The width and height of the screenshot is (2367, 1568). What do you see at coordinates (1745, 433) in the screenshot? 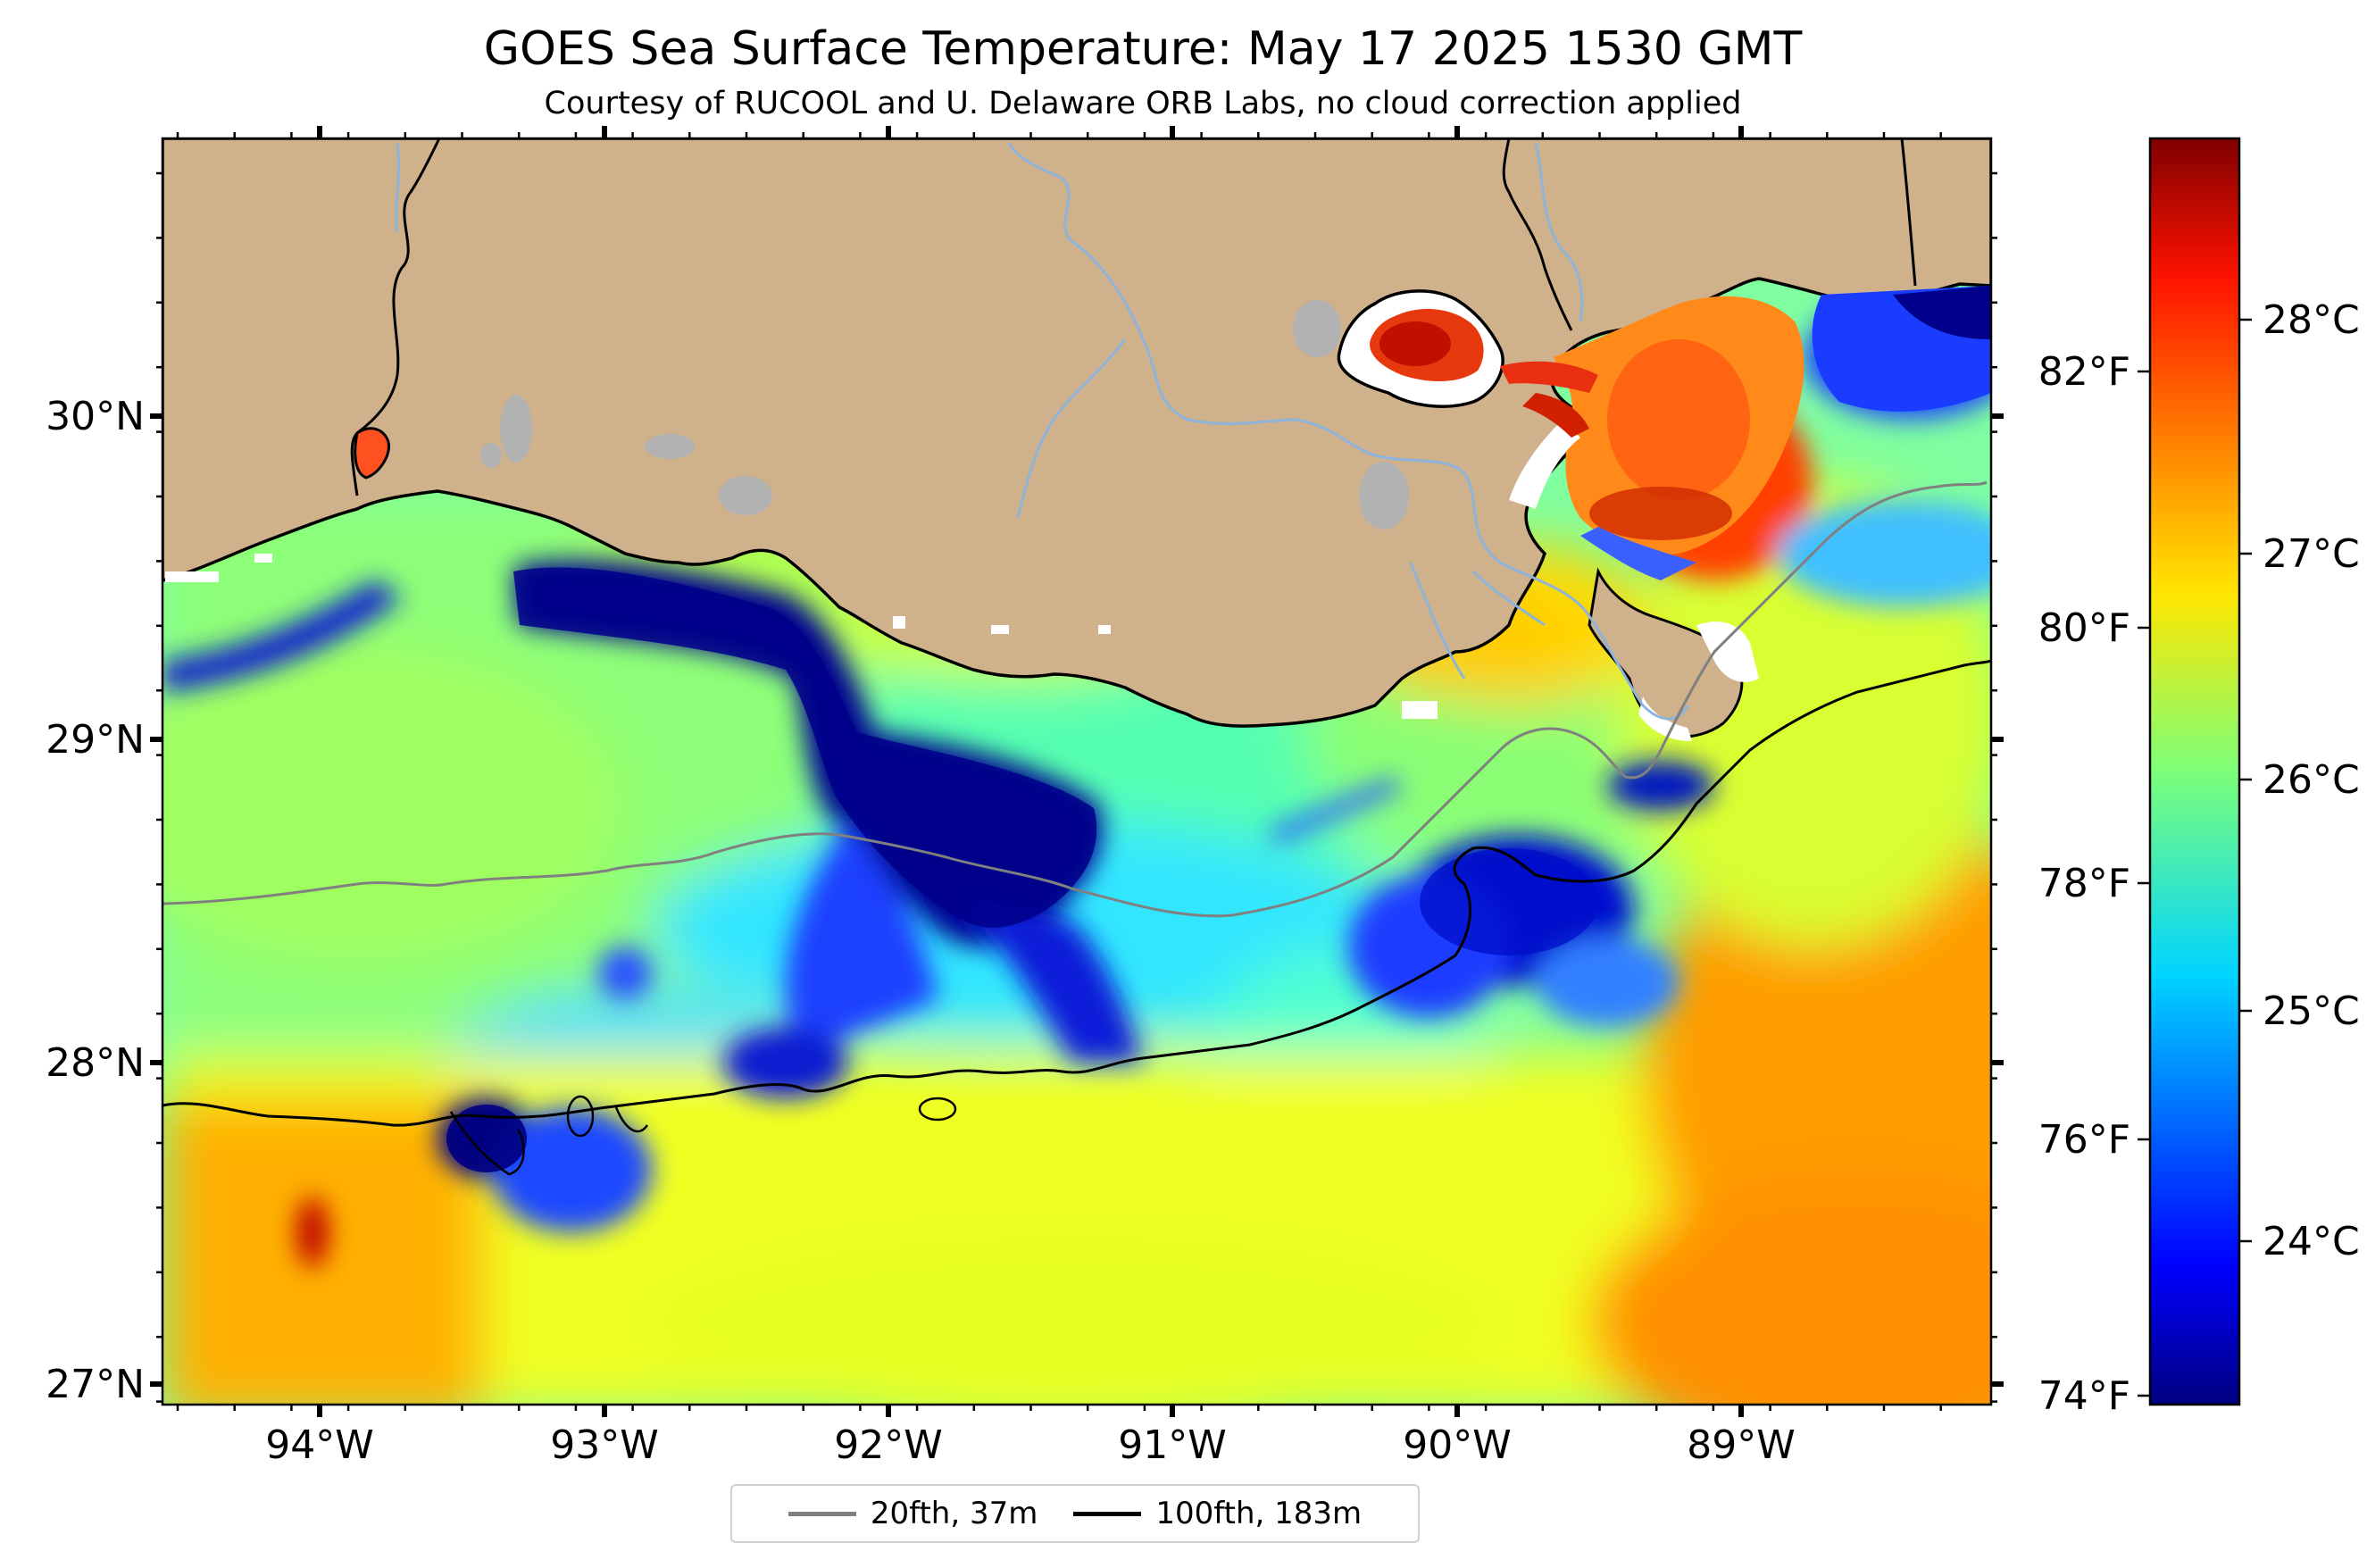
I see `breton-sound-water` at bounding box center [1745, 433].